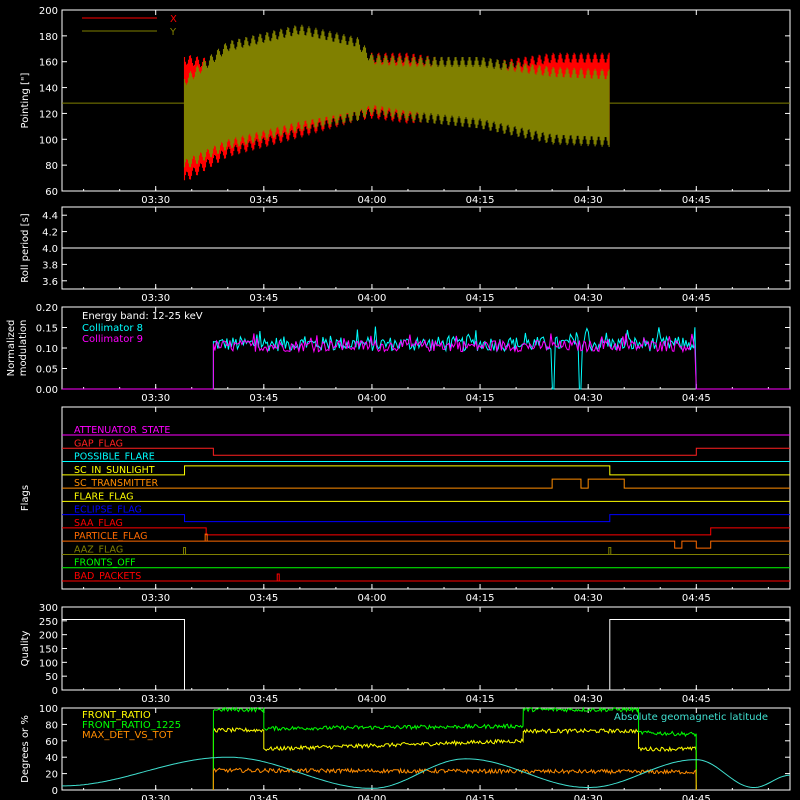  What do you see at coordinates (51, 677) in the screenshot?
I see `y-tick-label: 50` at bounding box center [51, 677].